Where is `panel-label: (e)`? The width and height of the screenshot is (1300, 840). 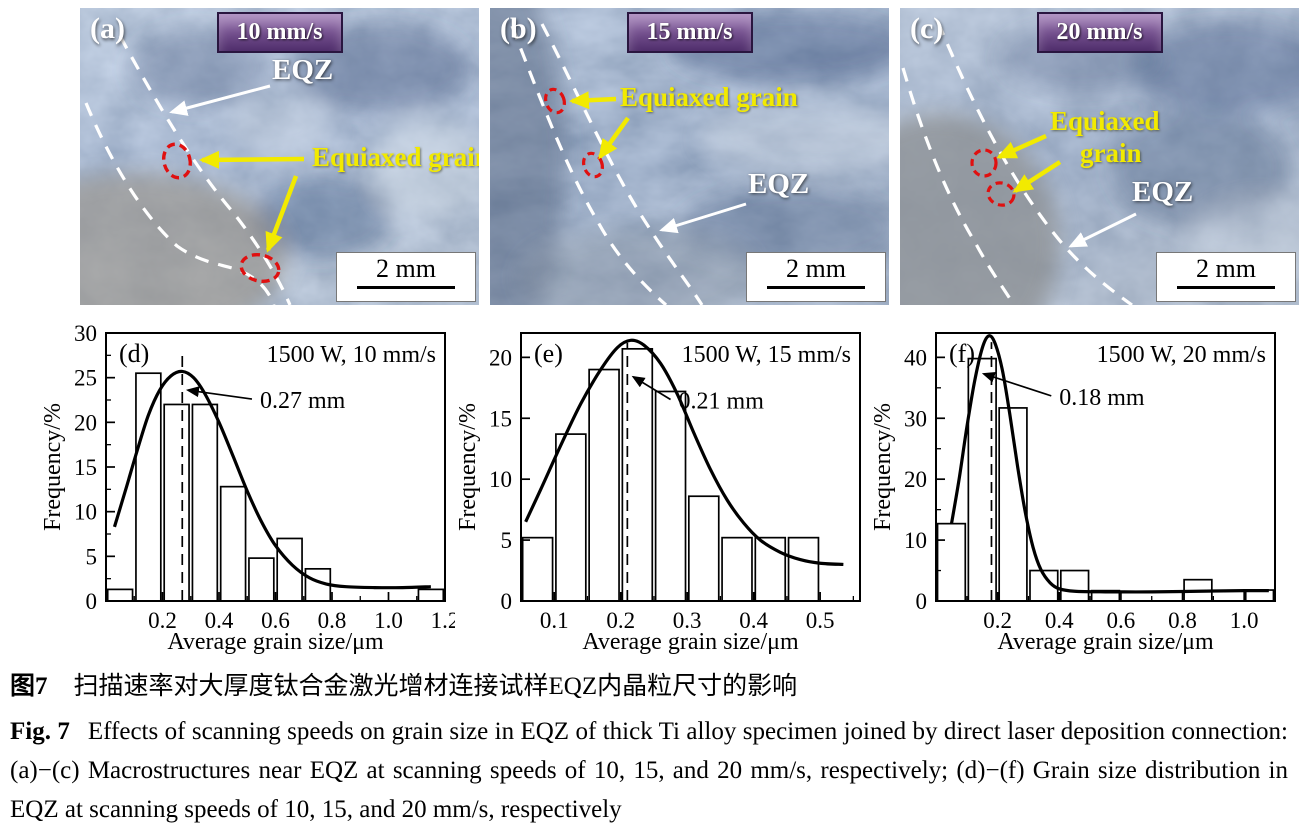 panel-label: (e) is located at coordinates (548, 353).